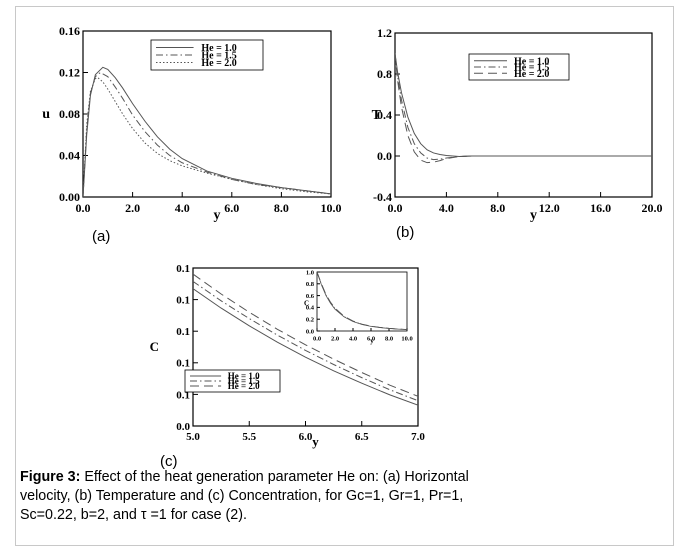 Image resolution: width=677 pixels, height=549 pixels. Describe the element at coordinates (310, 296) in the screenshot. I see `y-tick-label: 0.6` at that location.